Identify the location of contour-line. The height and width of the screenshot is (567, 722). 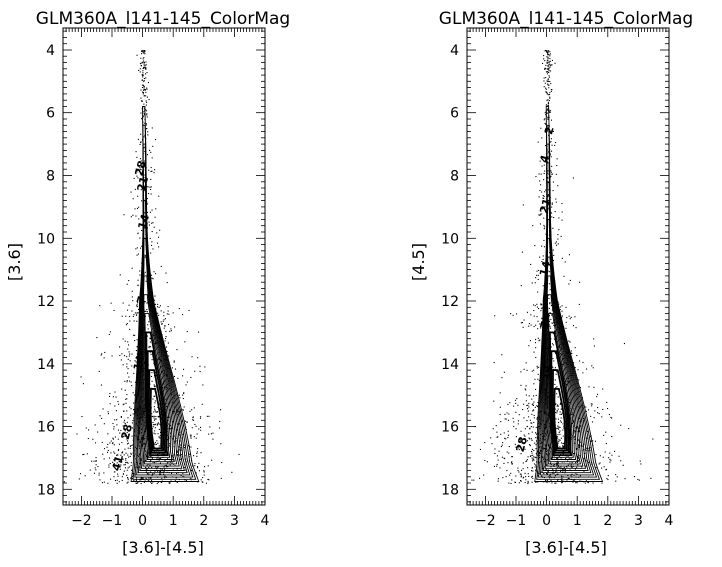
(565, 343).